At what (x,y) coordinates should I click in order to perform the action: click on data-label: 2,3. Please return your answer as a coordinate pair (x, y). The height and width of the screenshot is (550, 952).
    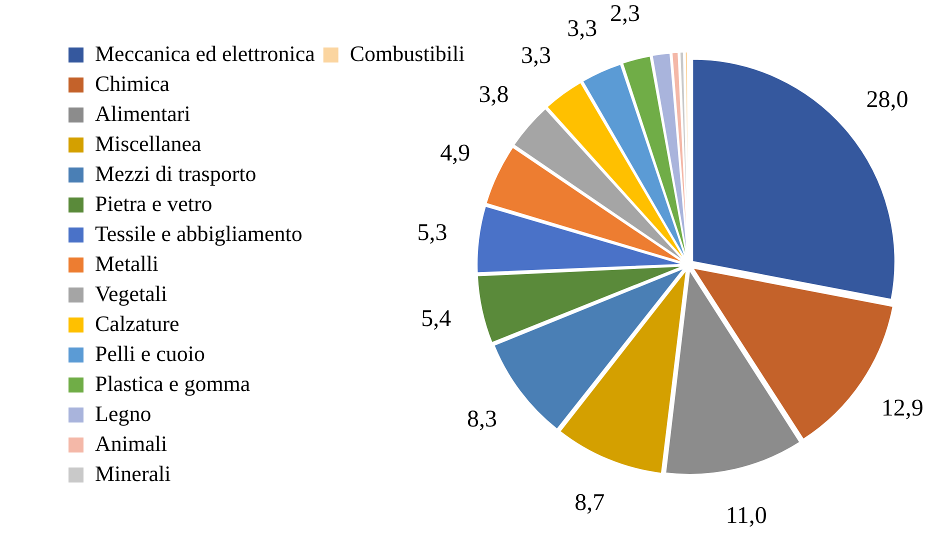
    Looking at the image, I should click on (625, 14).